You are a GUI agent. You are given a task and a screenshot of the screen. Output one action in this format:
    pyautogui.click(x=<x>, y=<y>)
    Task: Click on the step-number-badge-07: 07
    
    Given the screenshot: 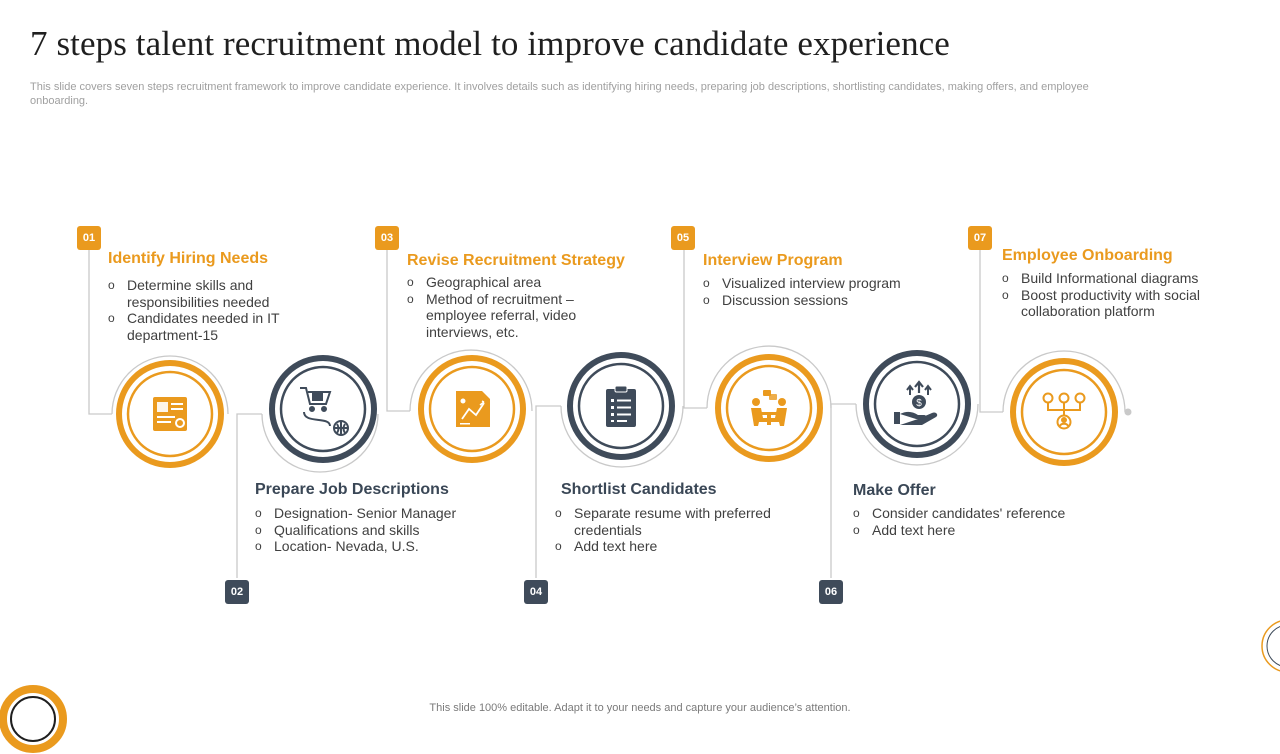 What is the action you would take?
    pyautogui.click(x=980, y=238)
    